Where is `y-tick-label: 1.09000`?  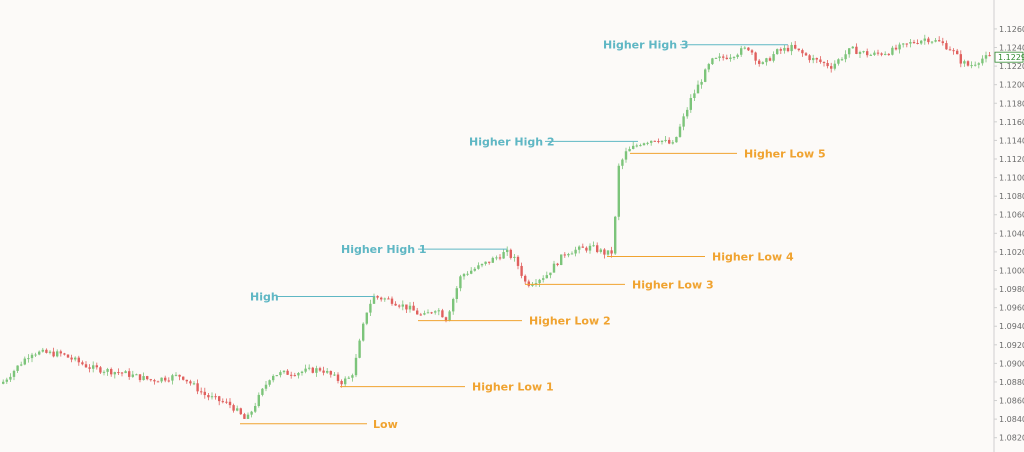 y-tick-label: 1.09000 is located at coordinates (1011, 363).